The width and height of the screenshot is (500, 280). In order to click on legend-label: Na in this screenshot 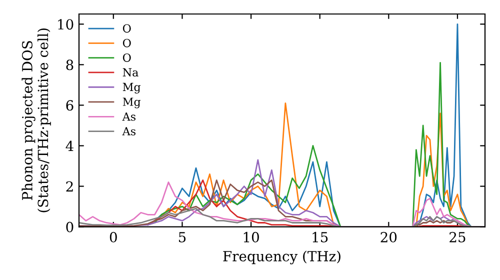, I will do `click(130, 72)`.